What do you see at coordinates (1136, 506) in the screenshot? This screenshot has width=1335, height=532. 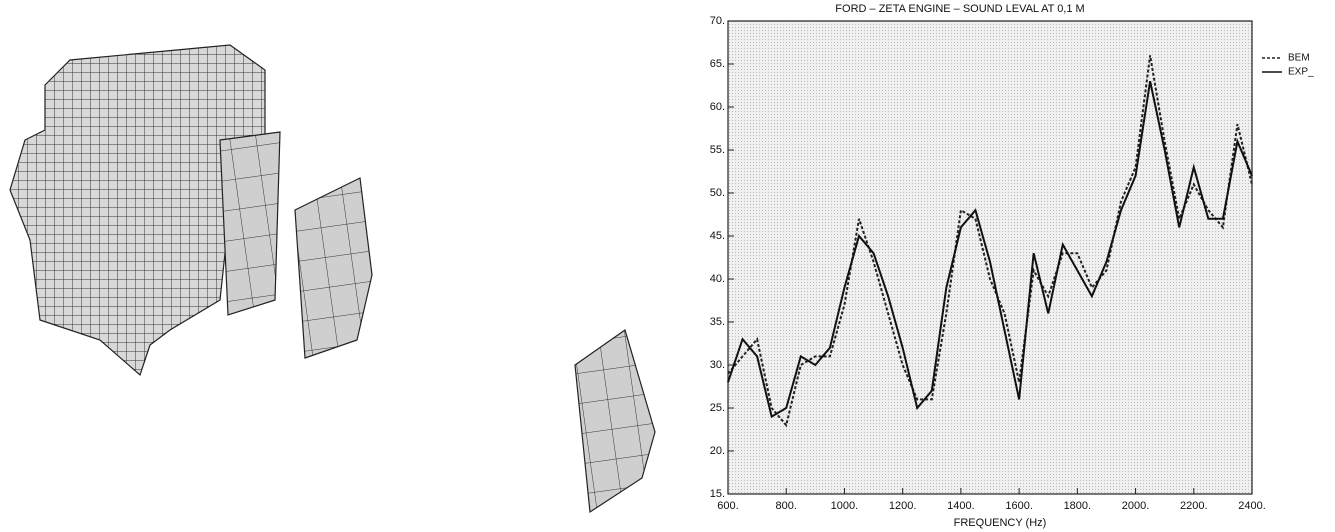 I see `x-tick-label: 2000.` at bounding box center [1136, 506].